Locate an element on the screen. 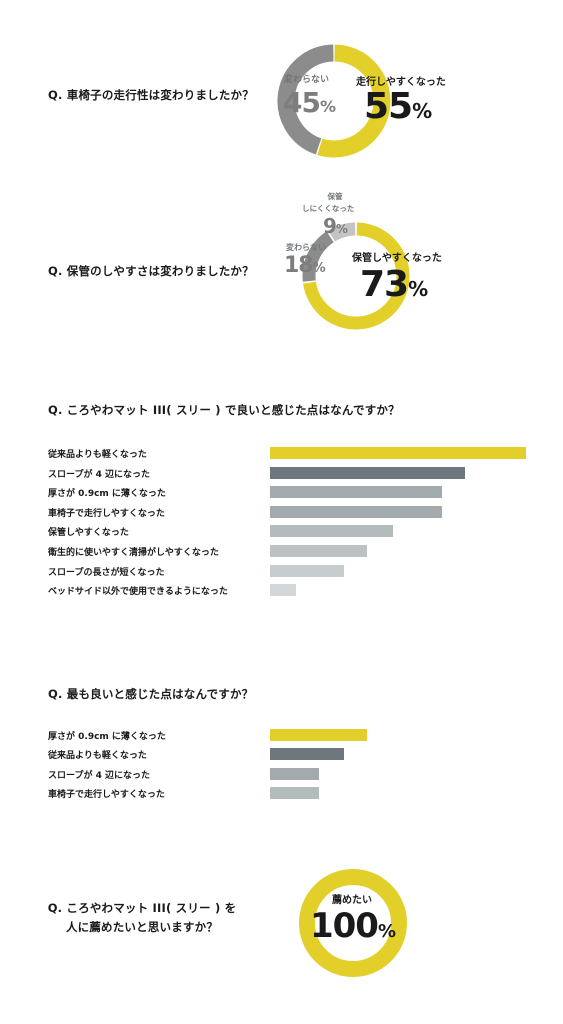  question-4: Q. 最も良いと感じた点はなんですか？ is located at coordinates (151, 694).